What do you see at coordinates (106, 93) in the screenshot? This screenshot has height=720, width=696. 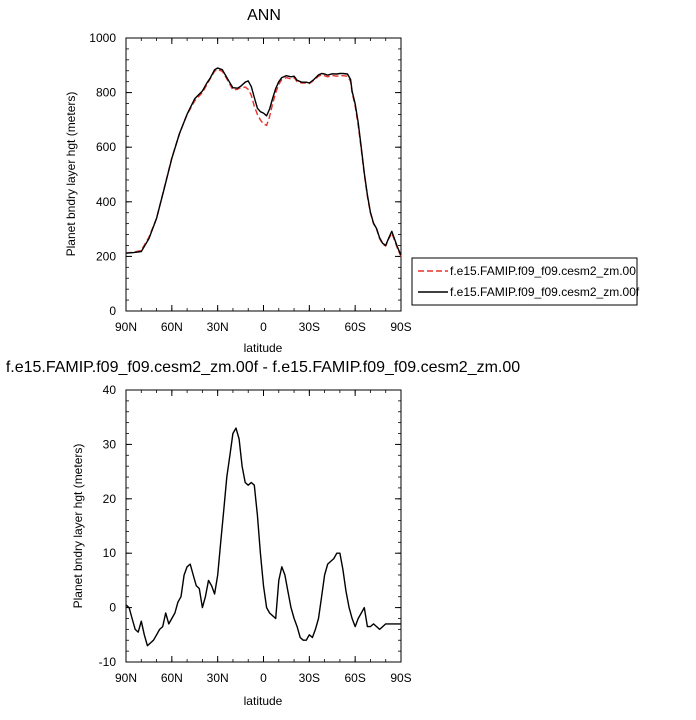 I see `y-tick-label: 800` at bounding box center [106, 93].